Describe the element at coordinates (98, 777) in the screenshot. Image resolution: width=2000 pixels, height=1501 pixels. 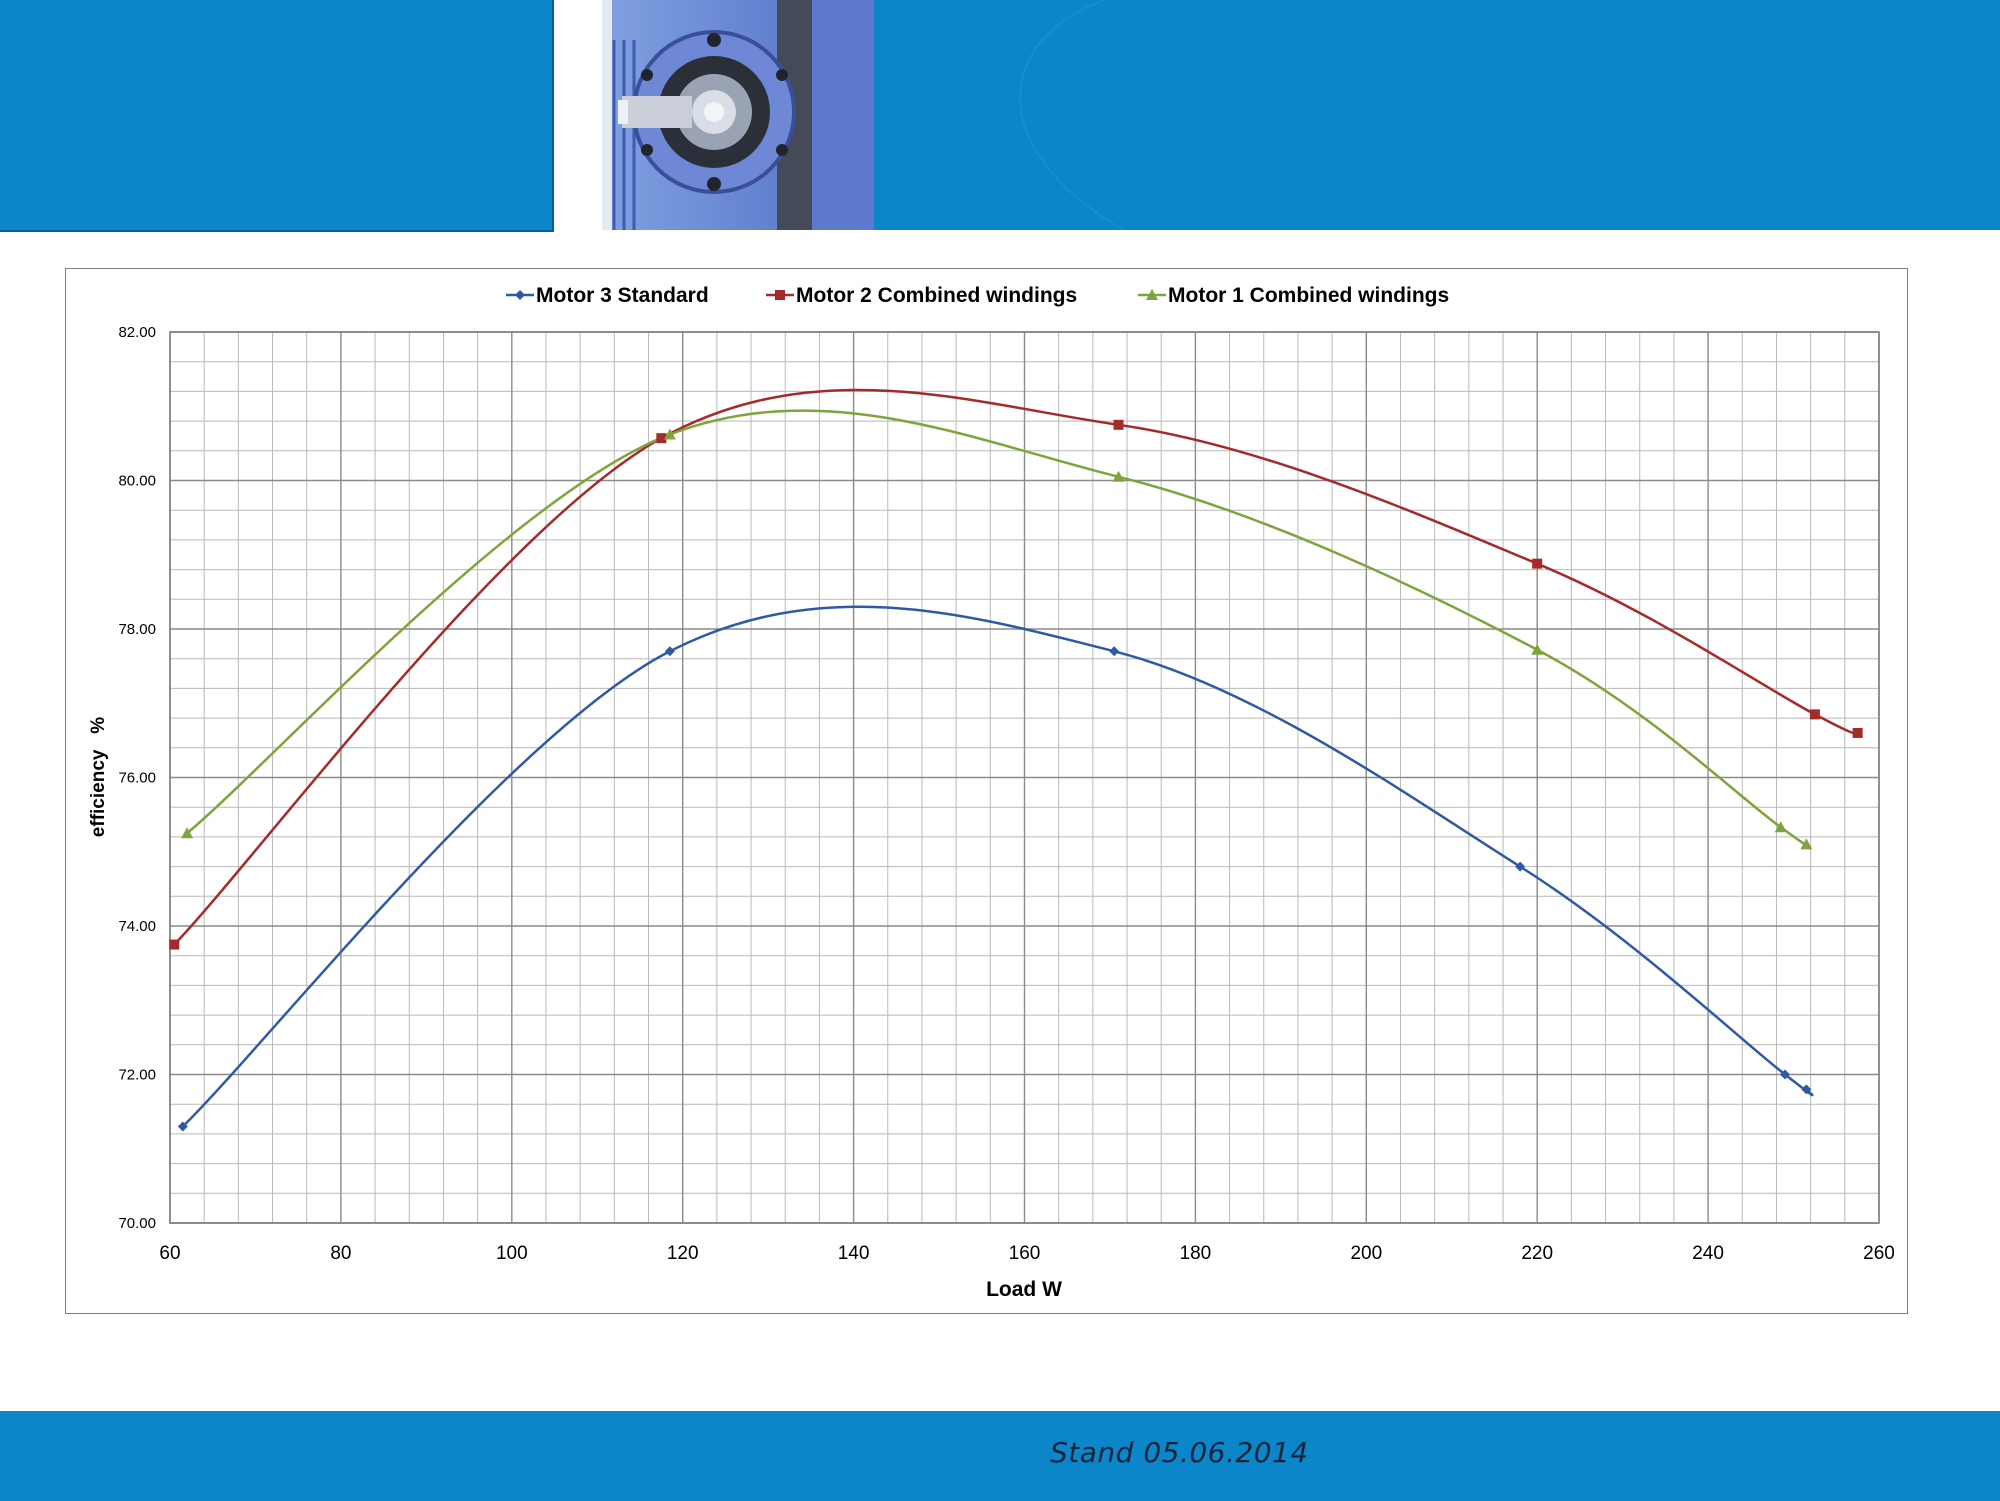
I see `y-axis-label: efficiency %` at that location.